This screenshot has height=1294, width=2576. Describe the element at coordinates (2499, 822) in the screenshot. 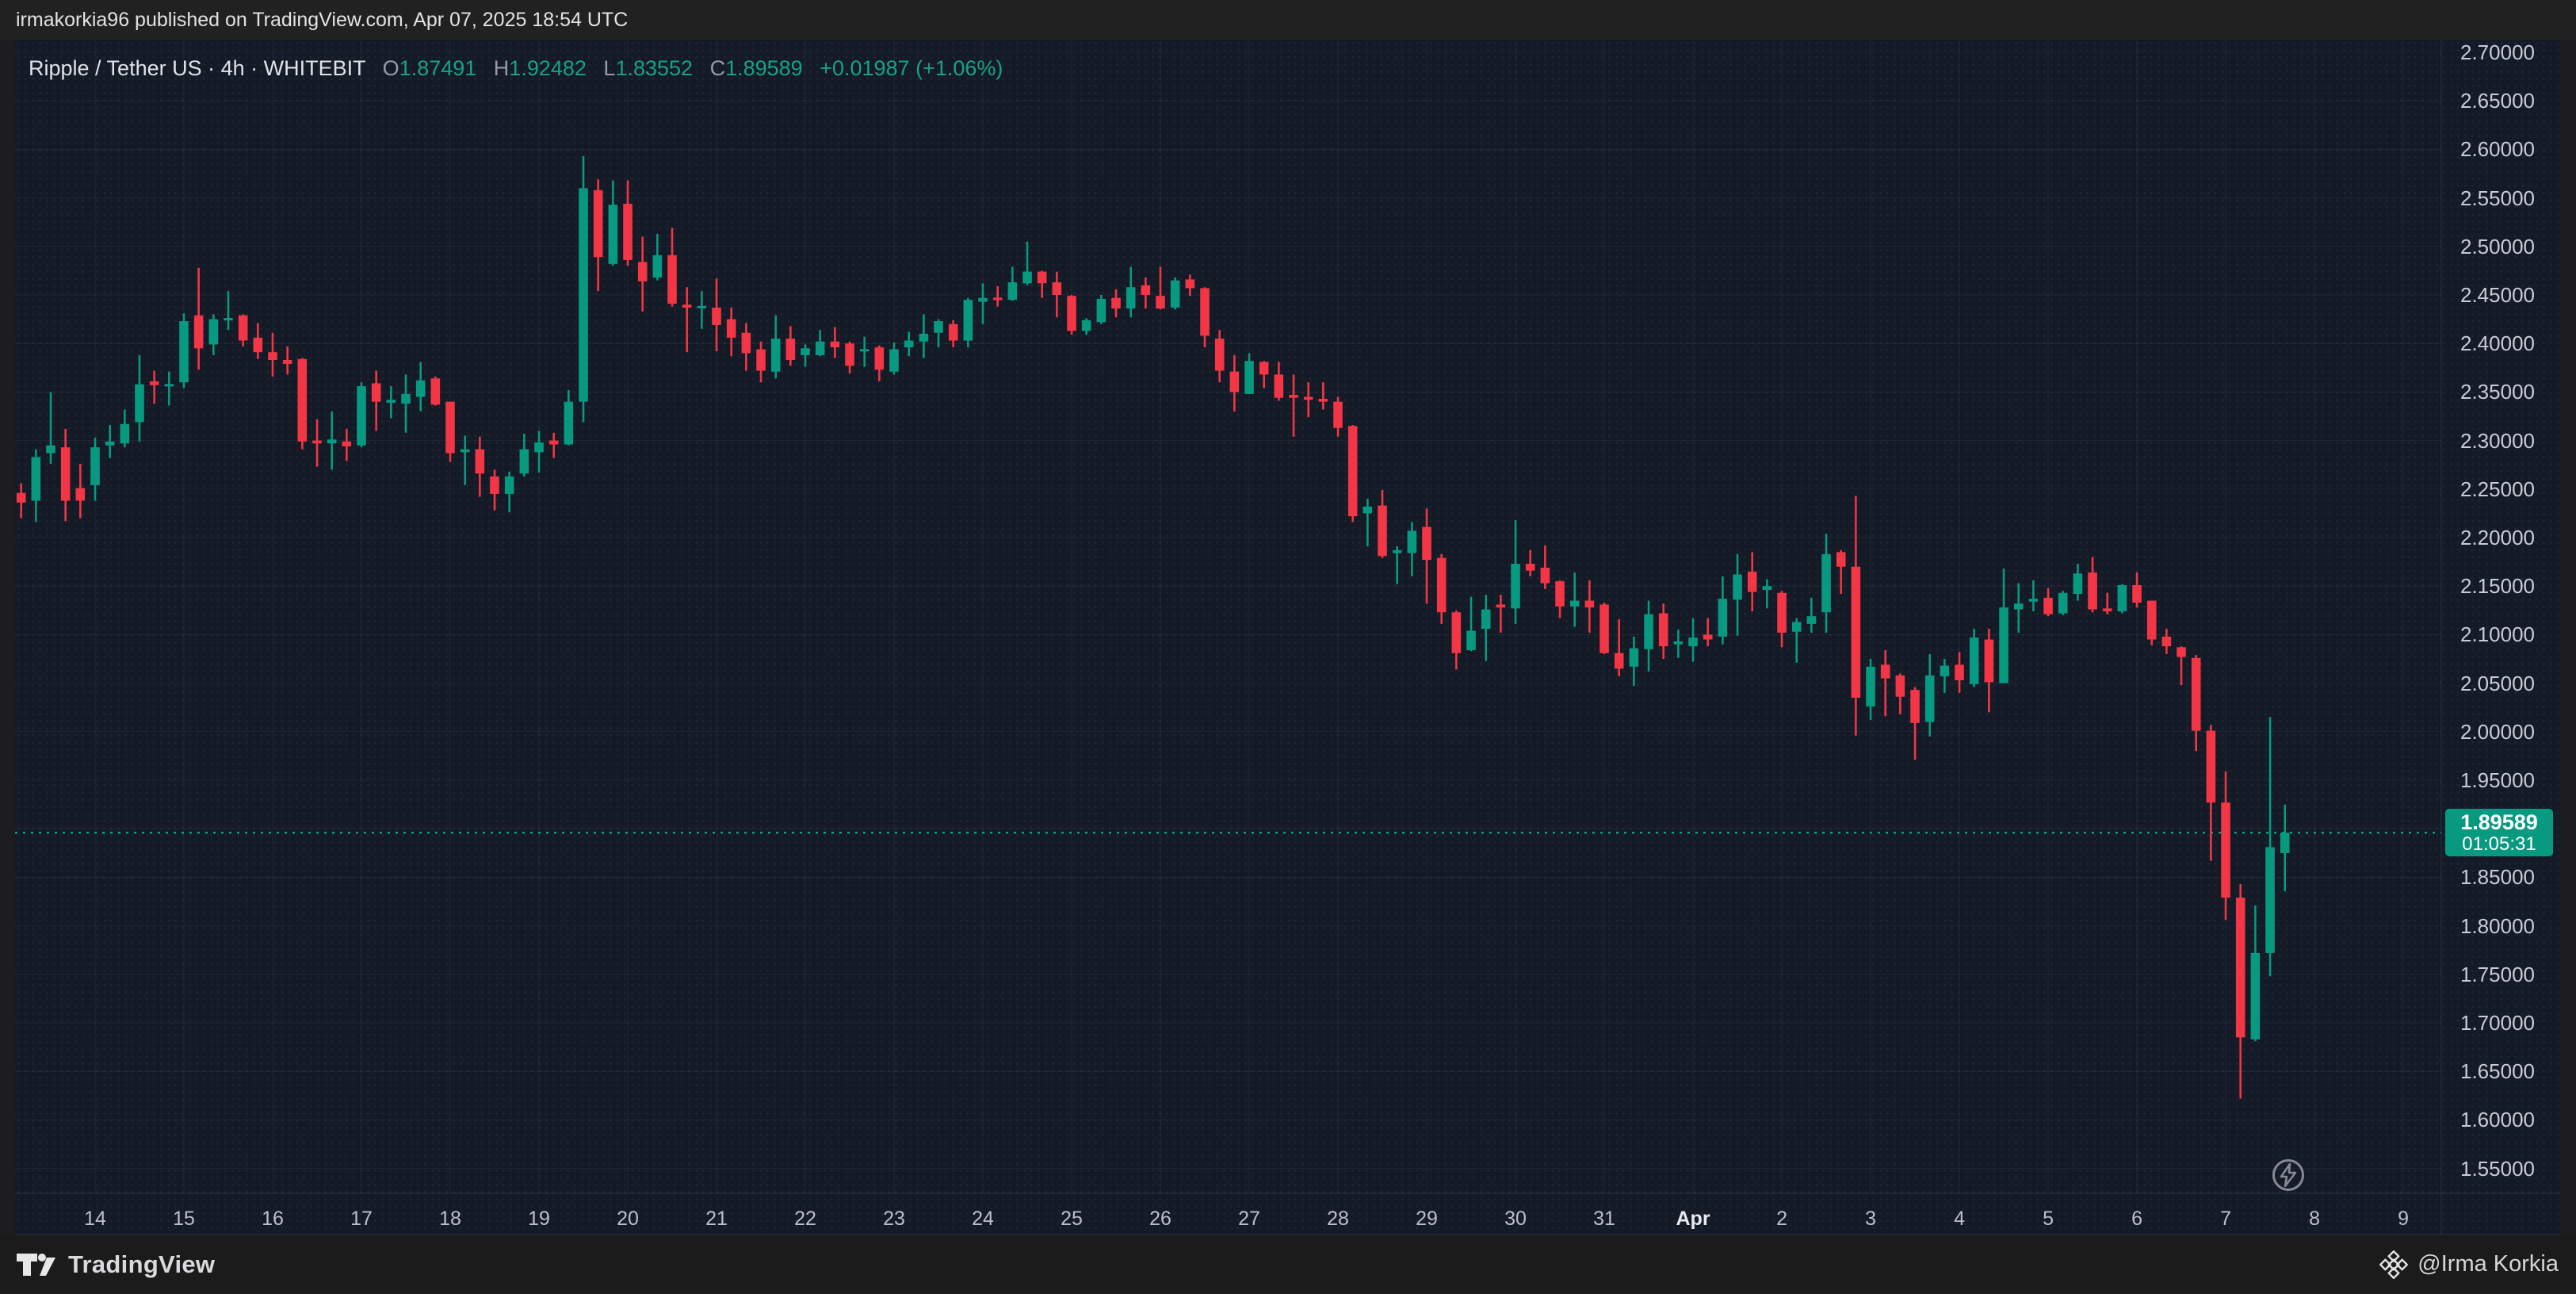

I see `last-price-value: 1.89589` at that location.